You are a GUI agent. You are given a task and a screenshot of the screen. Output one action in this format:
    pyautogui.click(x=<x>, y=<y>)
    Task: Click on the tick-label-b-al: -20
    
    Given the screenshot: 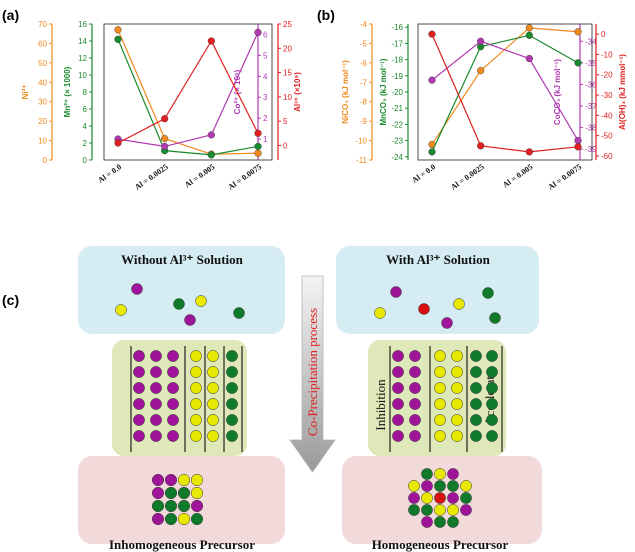 What is the action you would take?
    pyautogui.click(x=607, y=75)
    